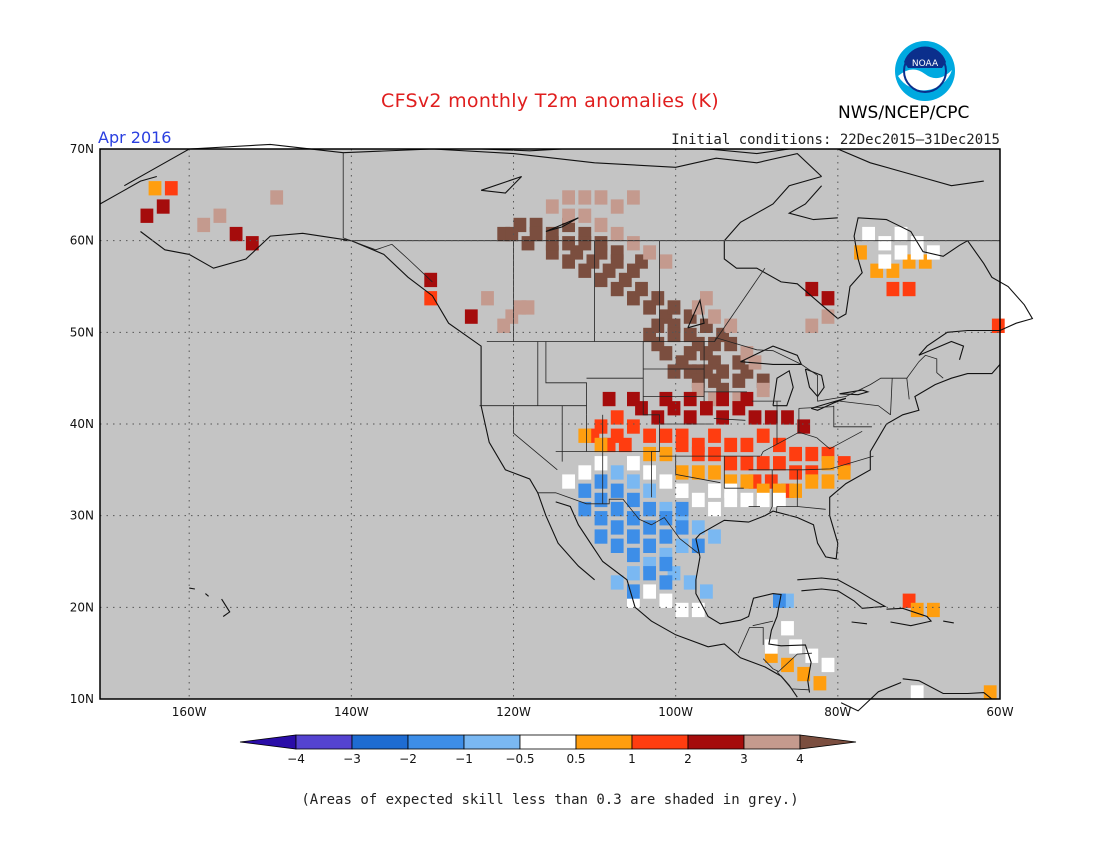 Image resolution: width=1100 pixels, height=854 pixels. I want to click on colorbar-label: −1, so click(464, 759).